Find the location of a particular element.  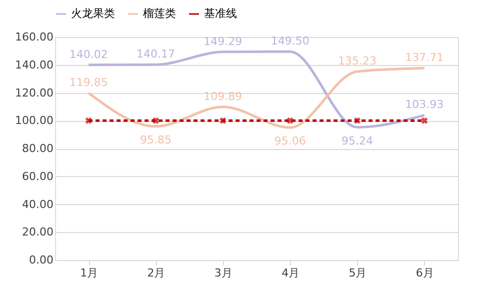

y-tick-label: 140.00 is located at coordinates (34, 65).